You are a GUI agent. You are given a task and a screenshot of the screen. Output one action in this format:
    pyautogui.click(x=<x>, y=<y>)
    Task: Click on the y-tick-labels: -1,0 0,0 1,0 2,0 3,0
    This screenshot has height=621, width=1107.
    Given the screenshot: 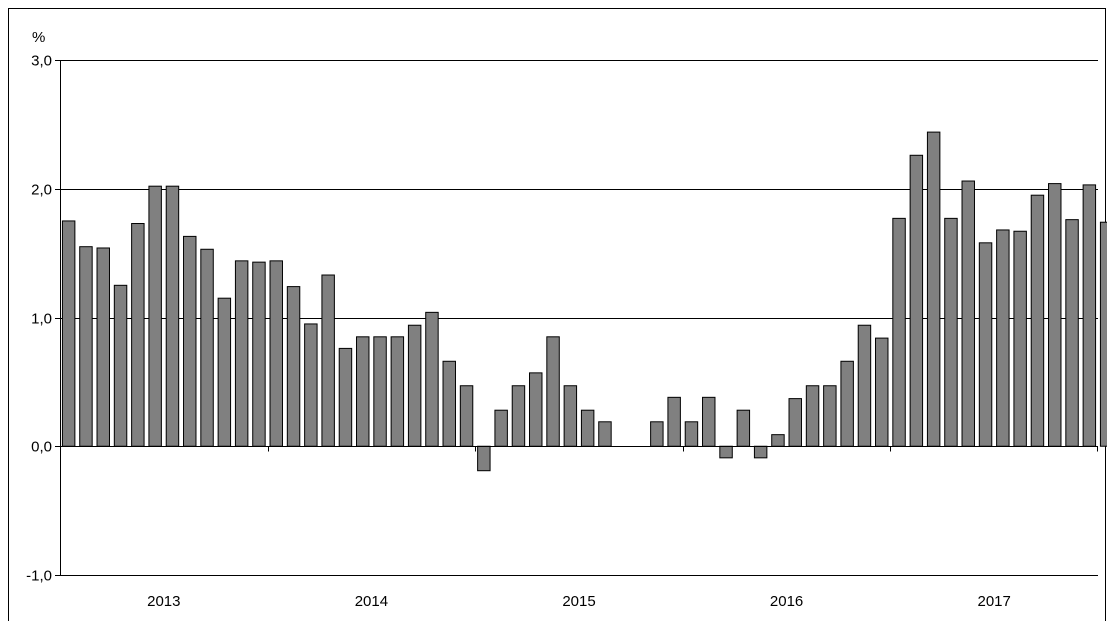 What is the action you would take?
    pyautogui.click(x=39, y=319)
    